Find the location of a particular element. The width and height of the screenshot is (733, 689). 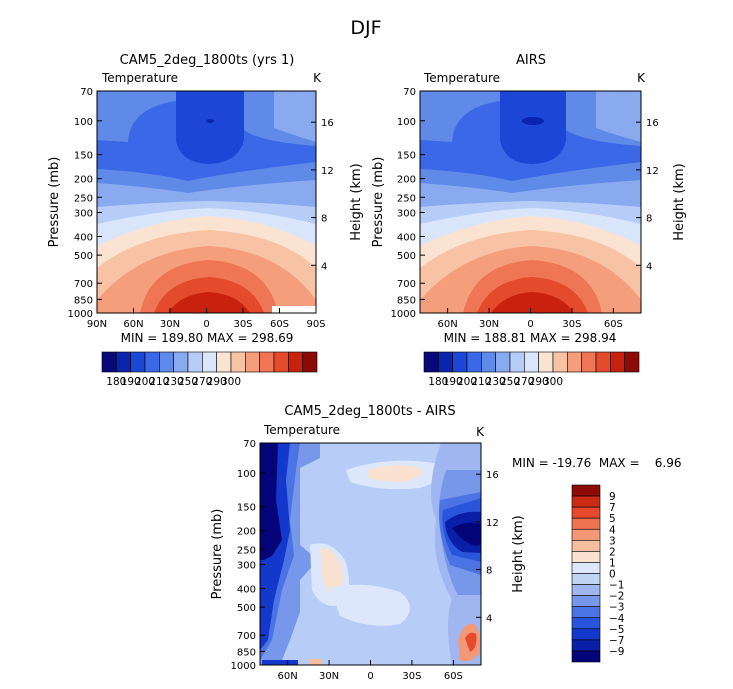

height-tick-label: 16 is located at coordinates (652, 123).